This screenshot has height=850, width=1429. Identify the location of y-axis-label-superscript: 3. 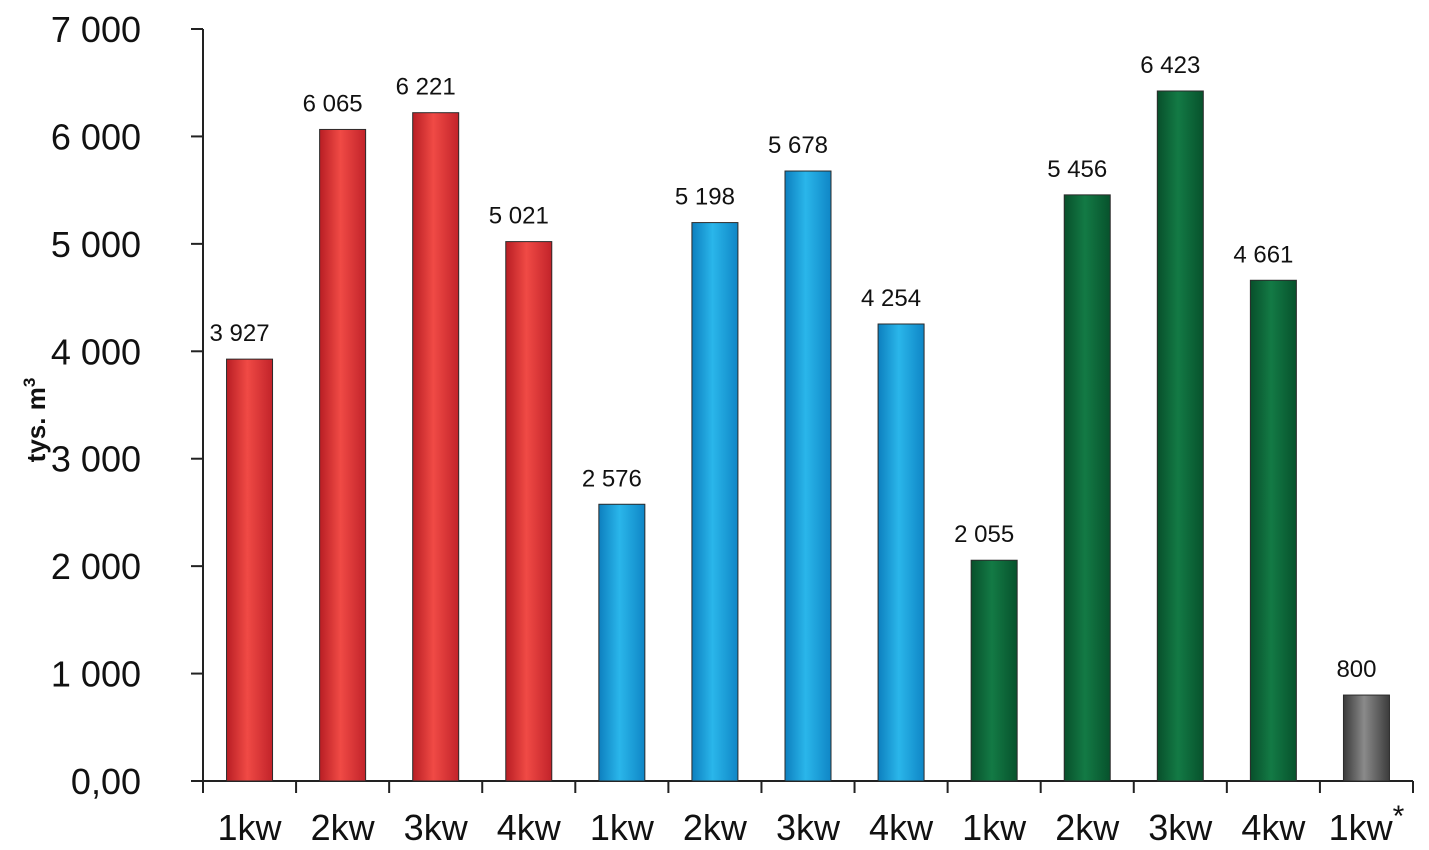
(29, 382).